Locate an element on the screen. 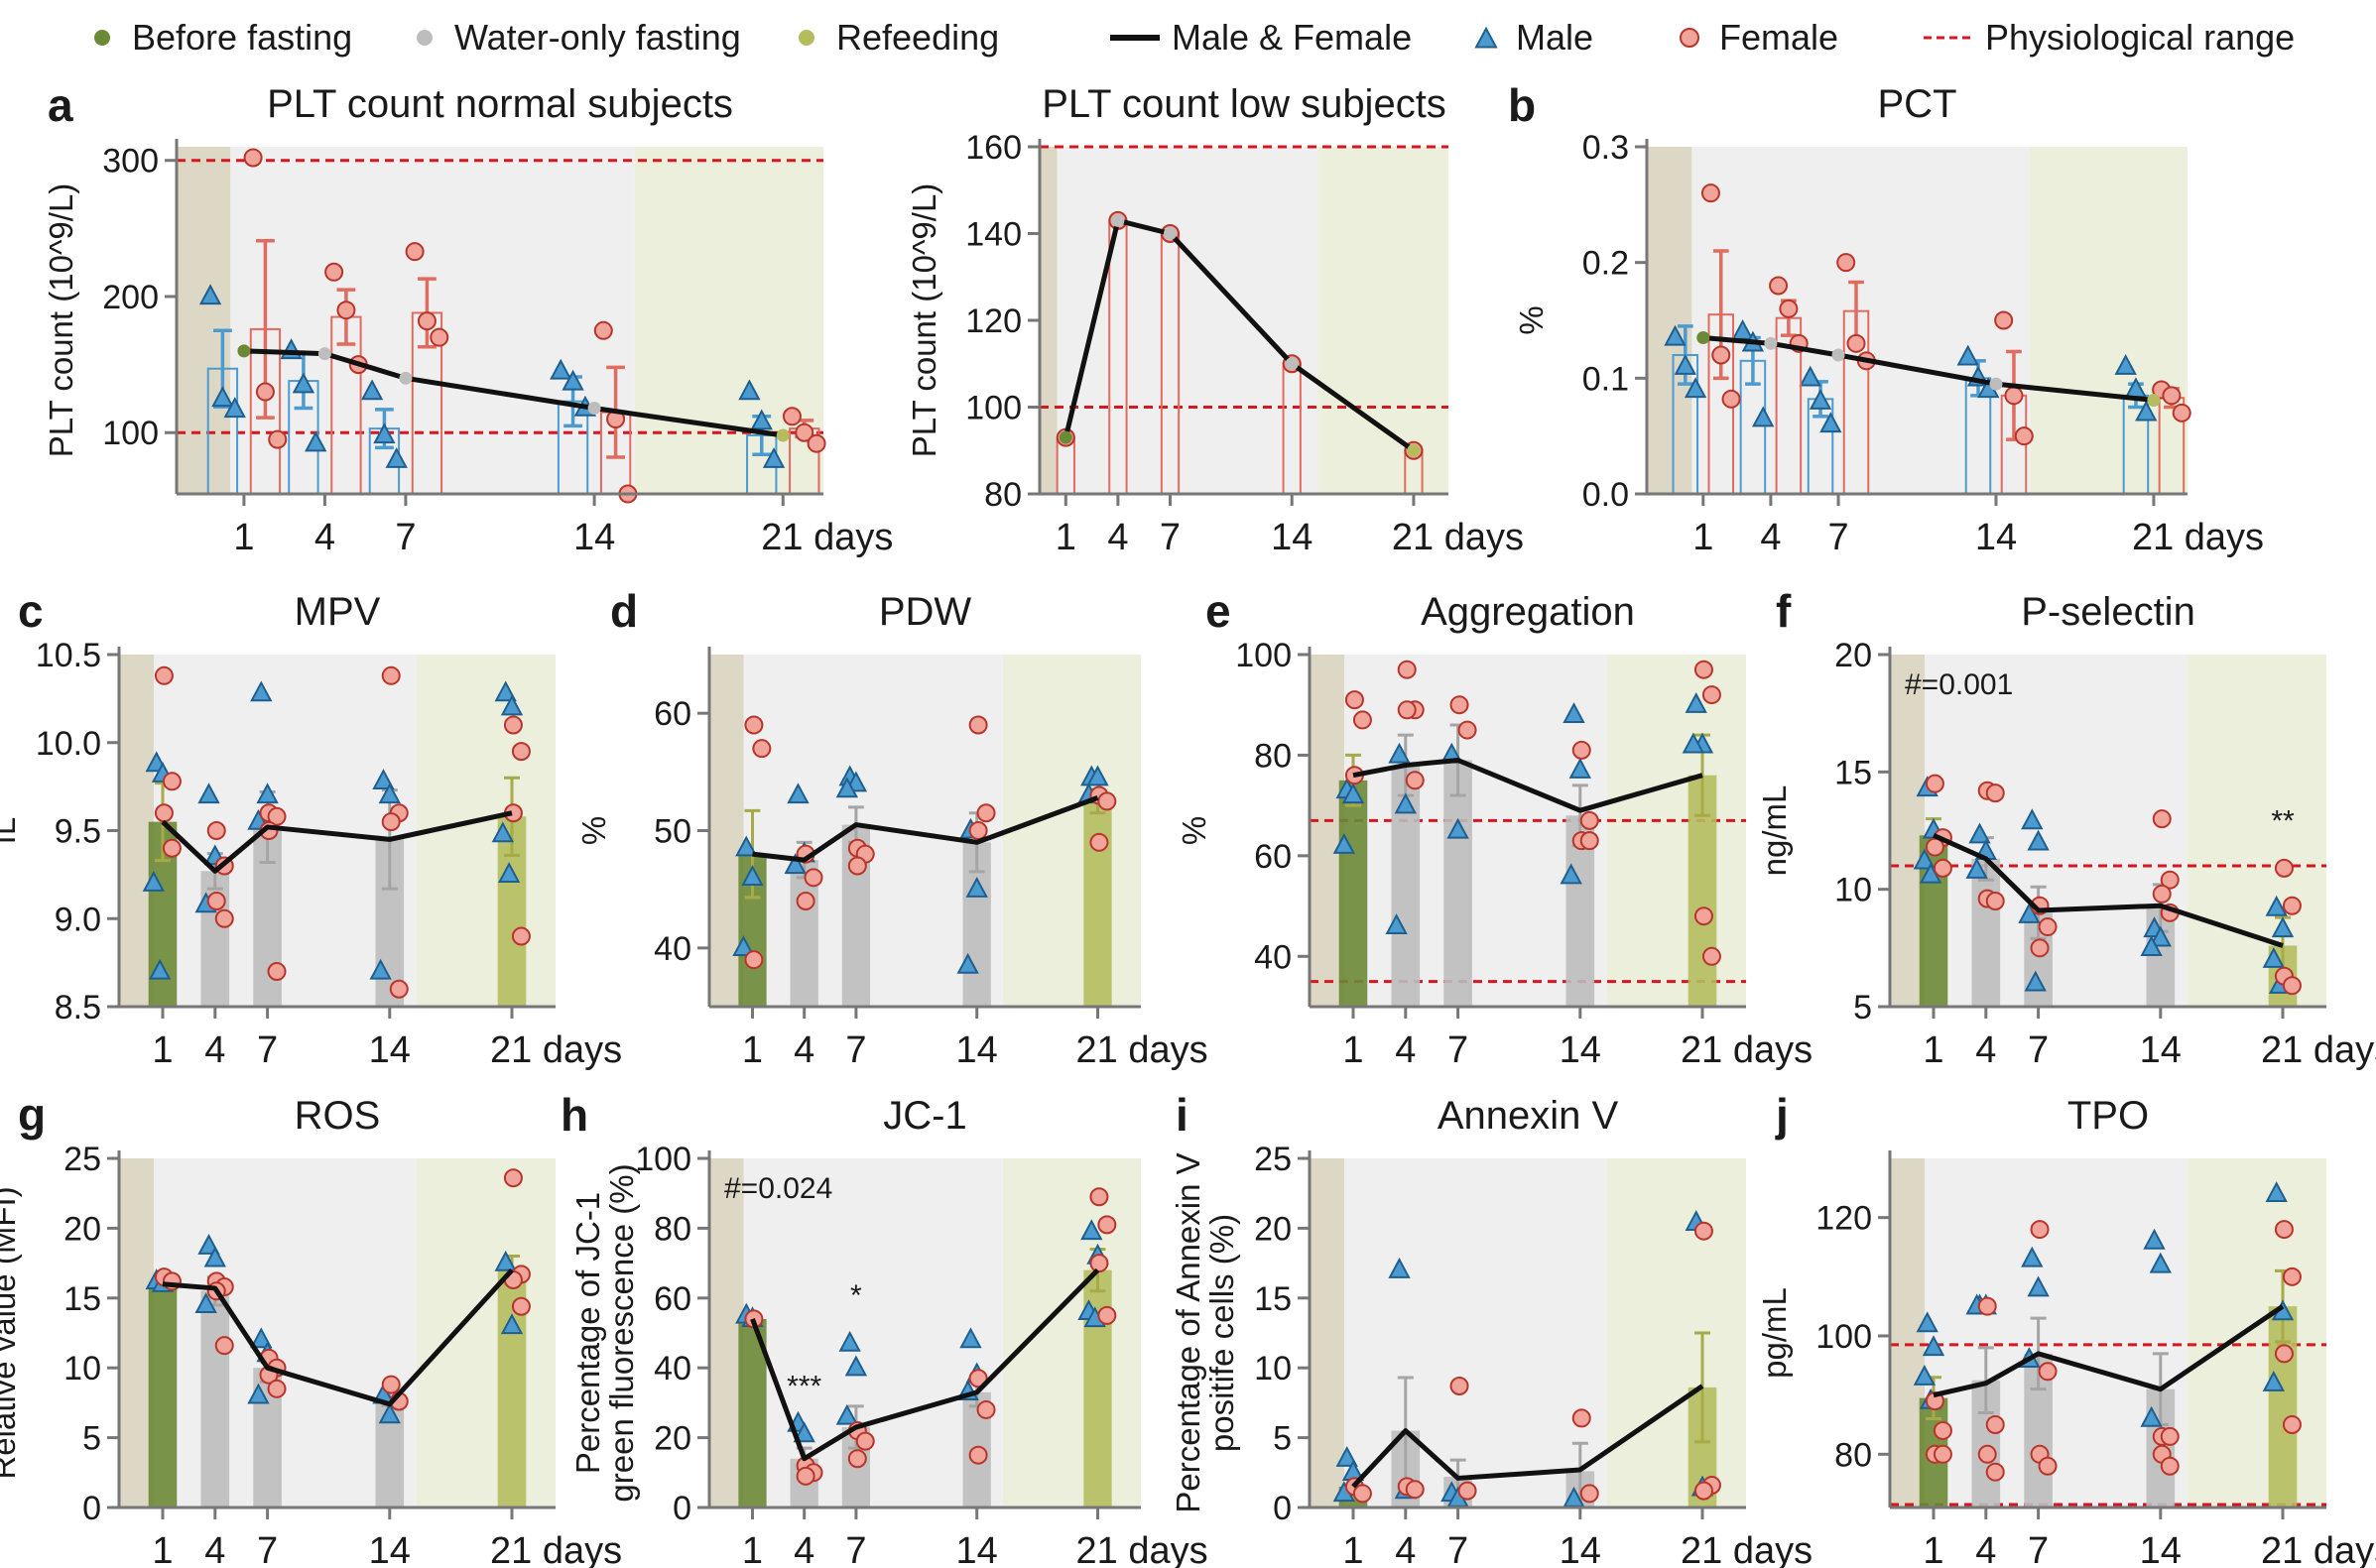 The width and height of the screenshot is (2376, 1568). bar-water is located at coordinates (215, 939).